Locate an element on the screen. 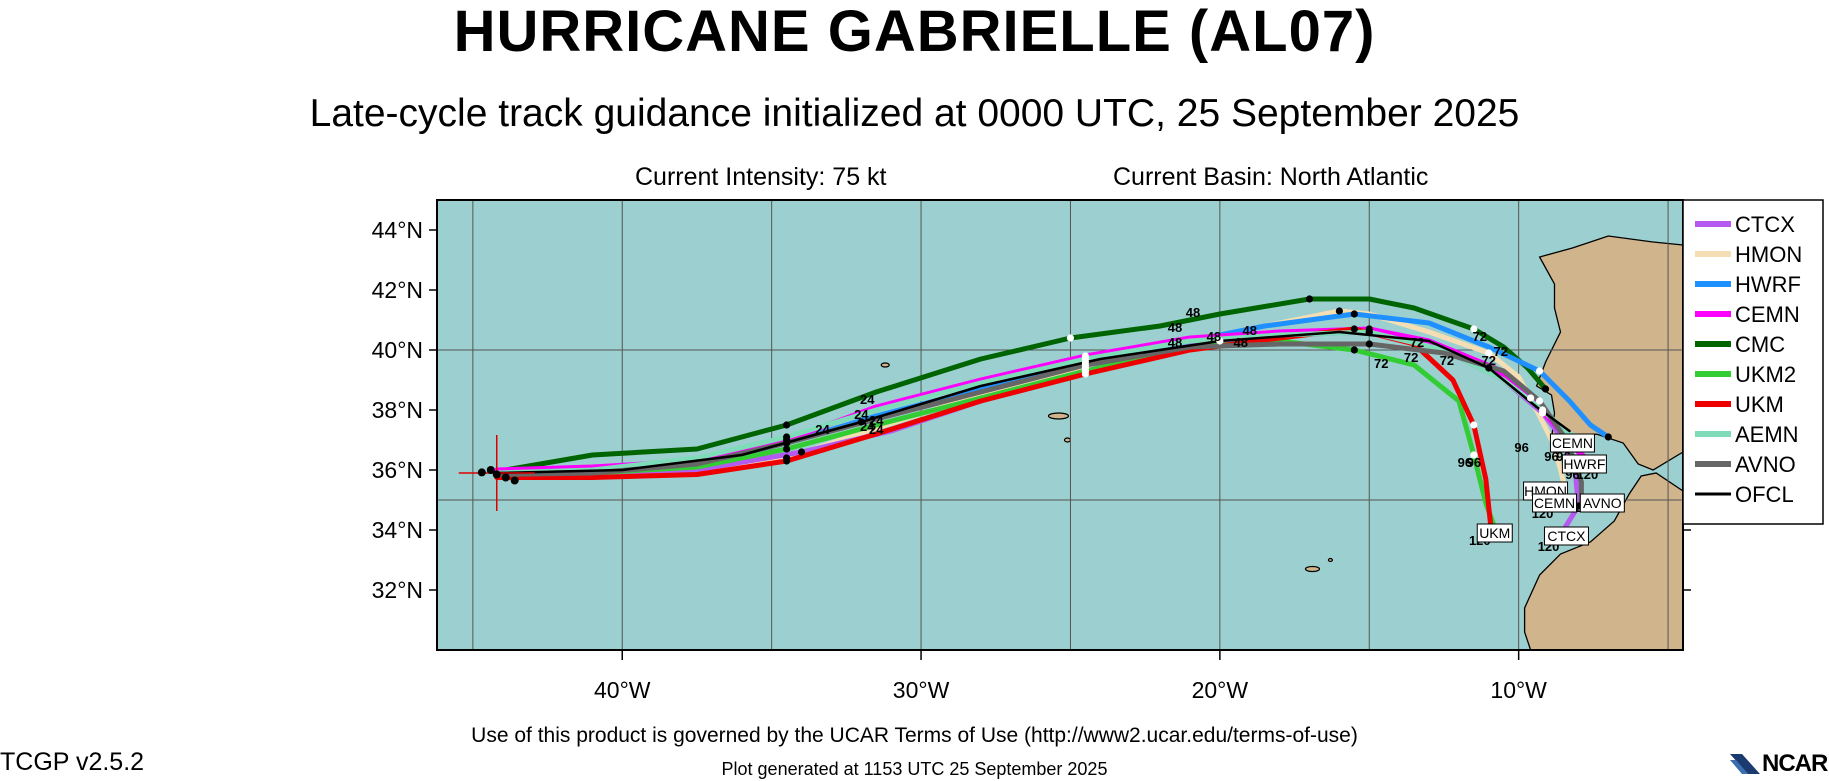 Image resolution: width=1829 pixels, height=781 pixels. legend-label-aemn: AEMN is located at coordinates (1767, 434).